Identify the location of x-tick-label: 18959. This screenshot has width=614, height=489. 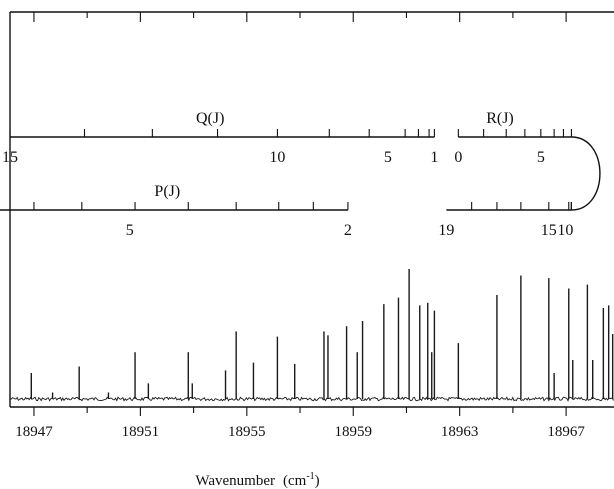
(353, 432).